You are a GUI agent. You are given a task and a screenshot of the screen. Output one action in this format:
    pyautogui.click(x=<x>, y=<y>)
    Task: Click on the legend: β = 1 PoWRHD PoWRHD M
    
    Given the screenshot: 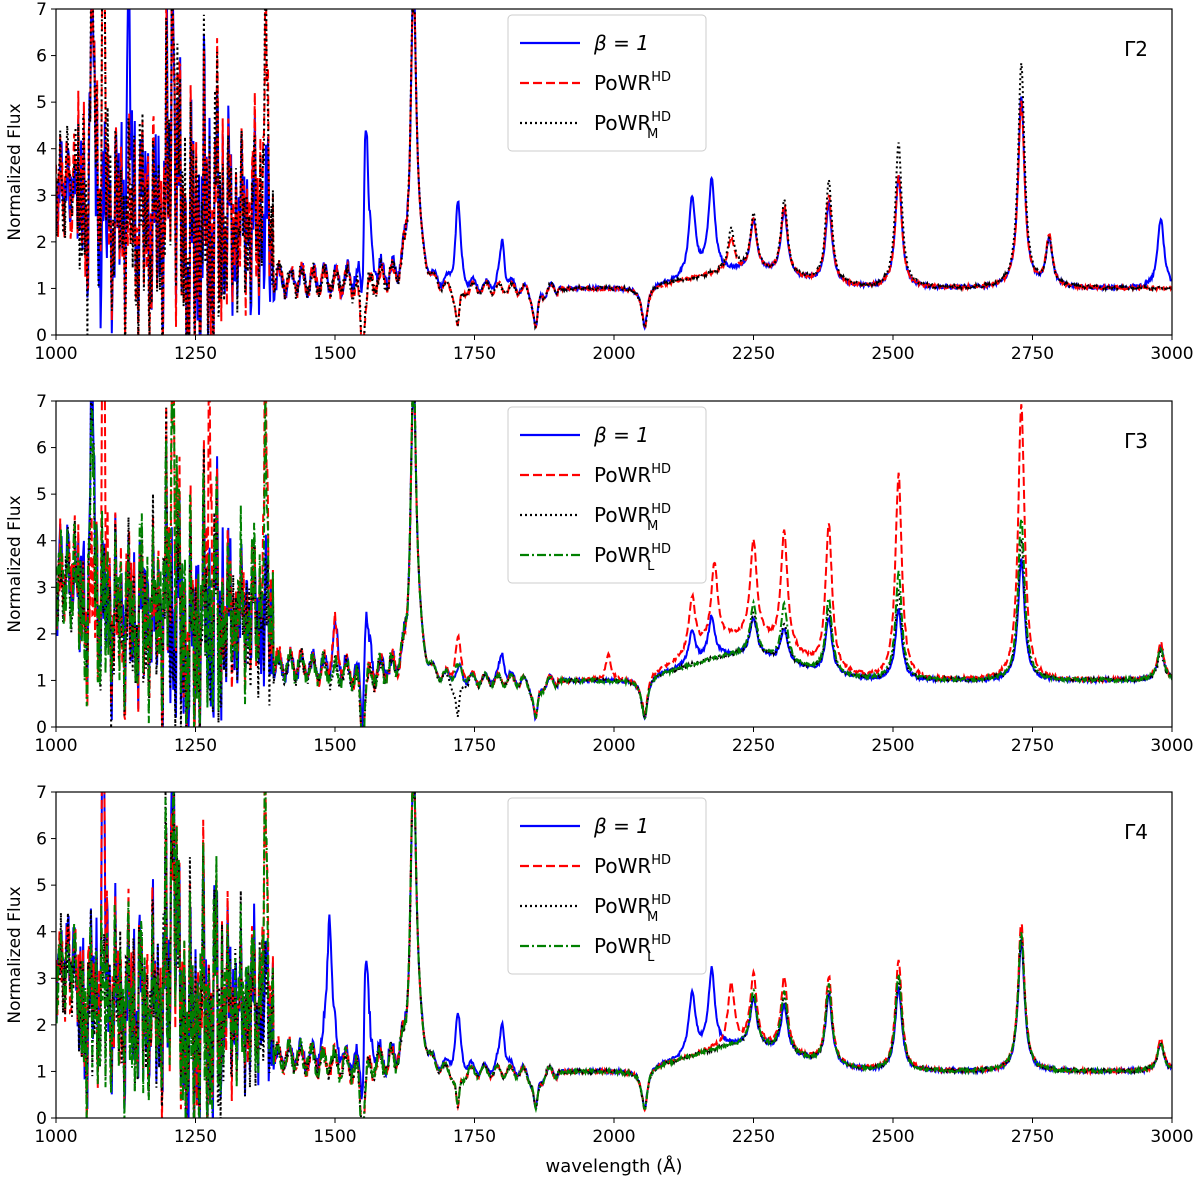 What is the action you would take?
    pyautogui.click(x=607, y=83)
    